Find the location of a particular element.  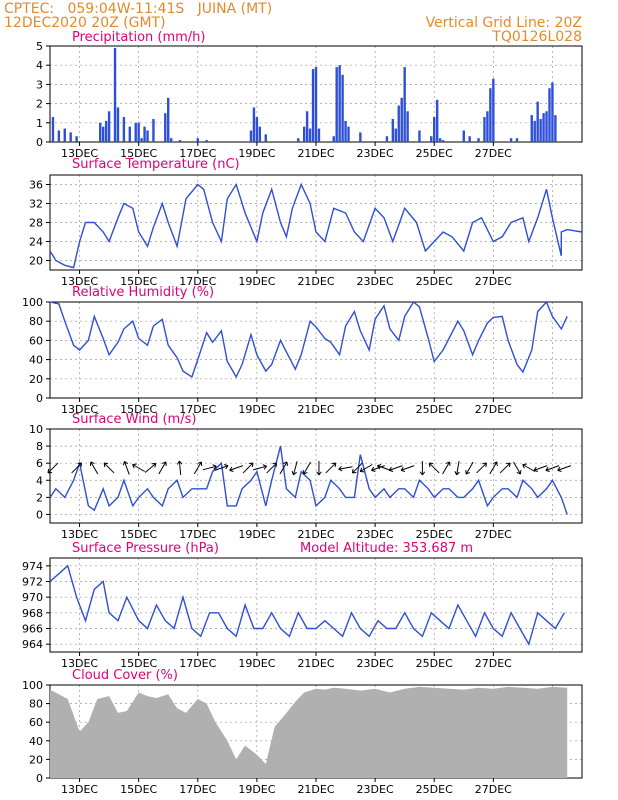

wind-ytick-label: 10 is located at coordinates (36, 429).